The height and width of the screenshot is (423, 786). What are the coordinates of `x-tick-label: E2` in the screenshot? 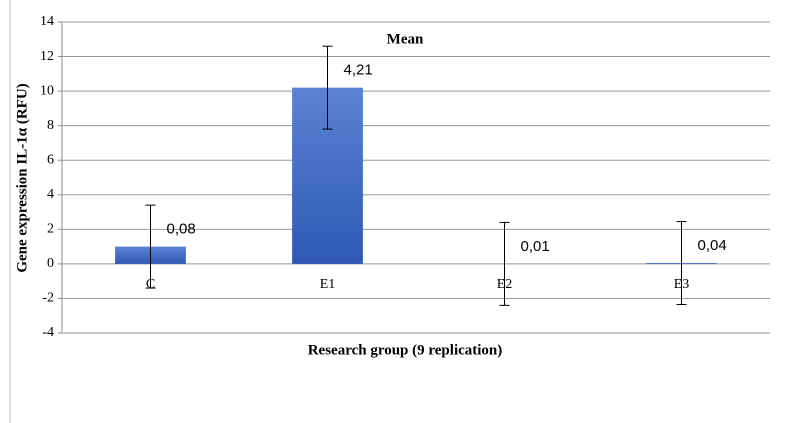 It's located at (505, 284).